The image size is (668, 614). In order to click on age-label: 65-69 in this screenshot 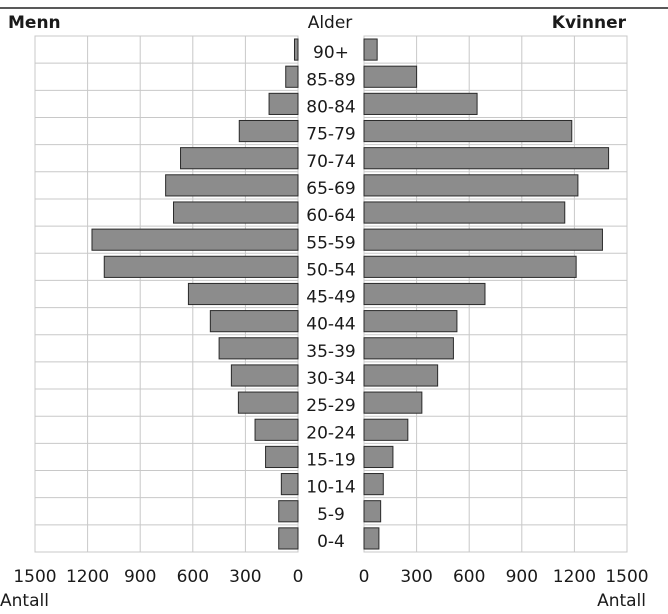, I will do `click(330, 189)`.